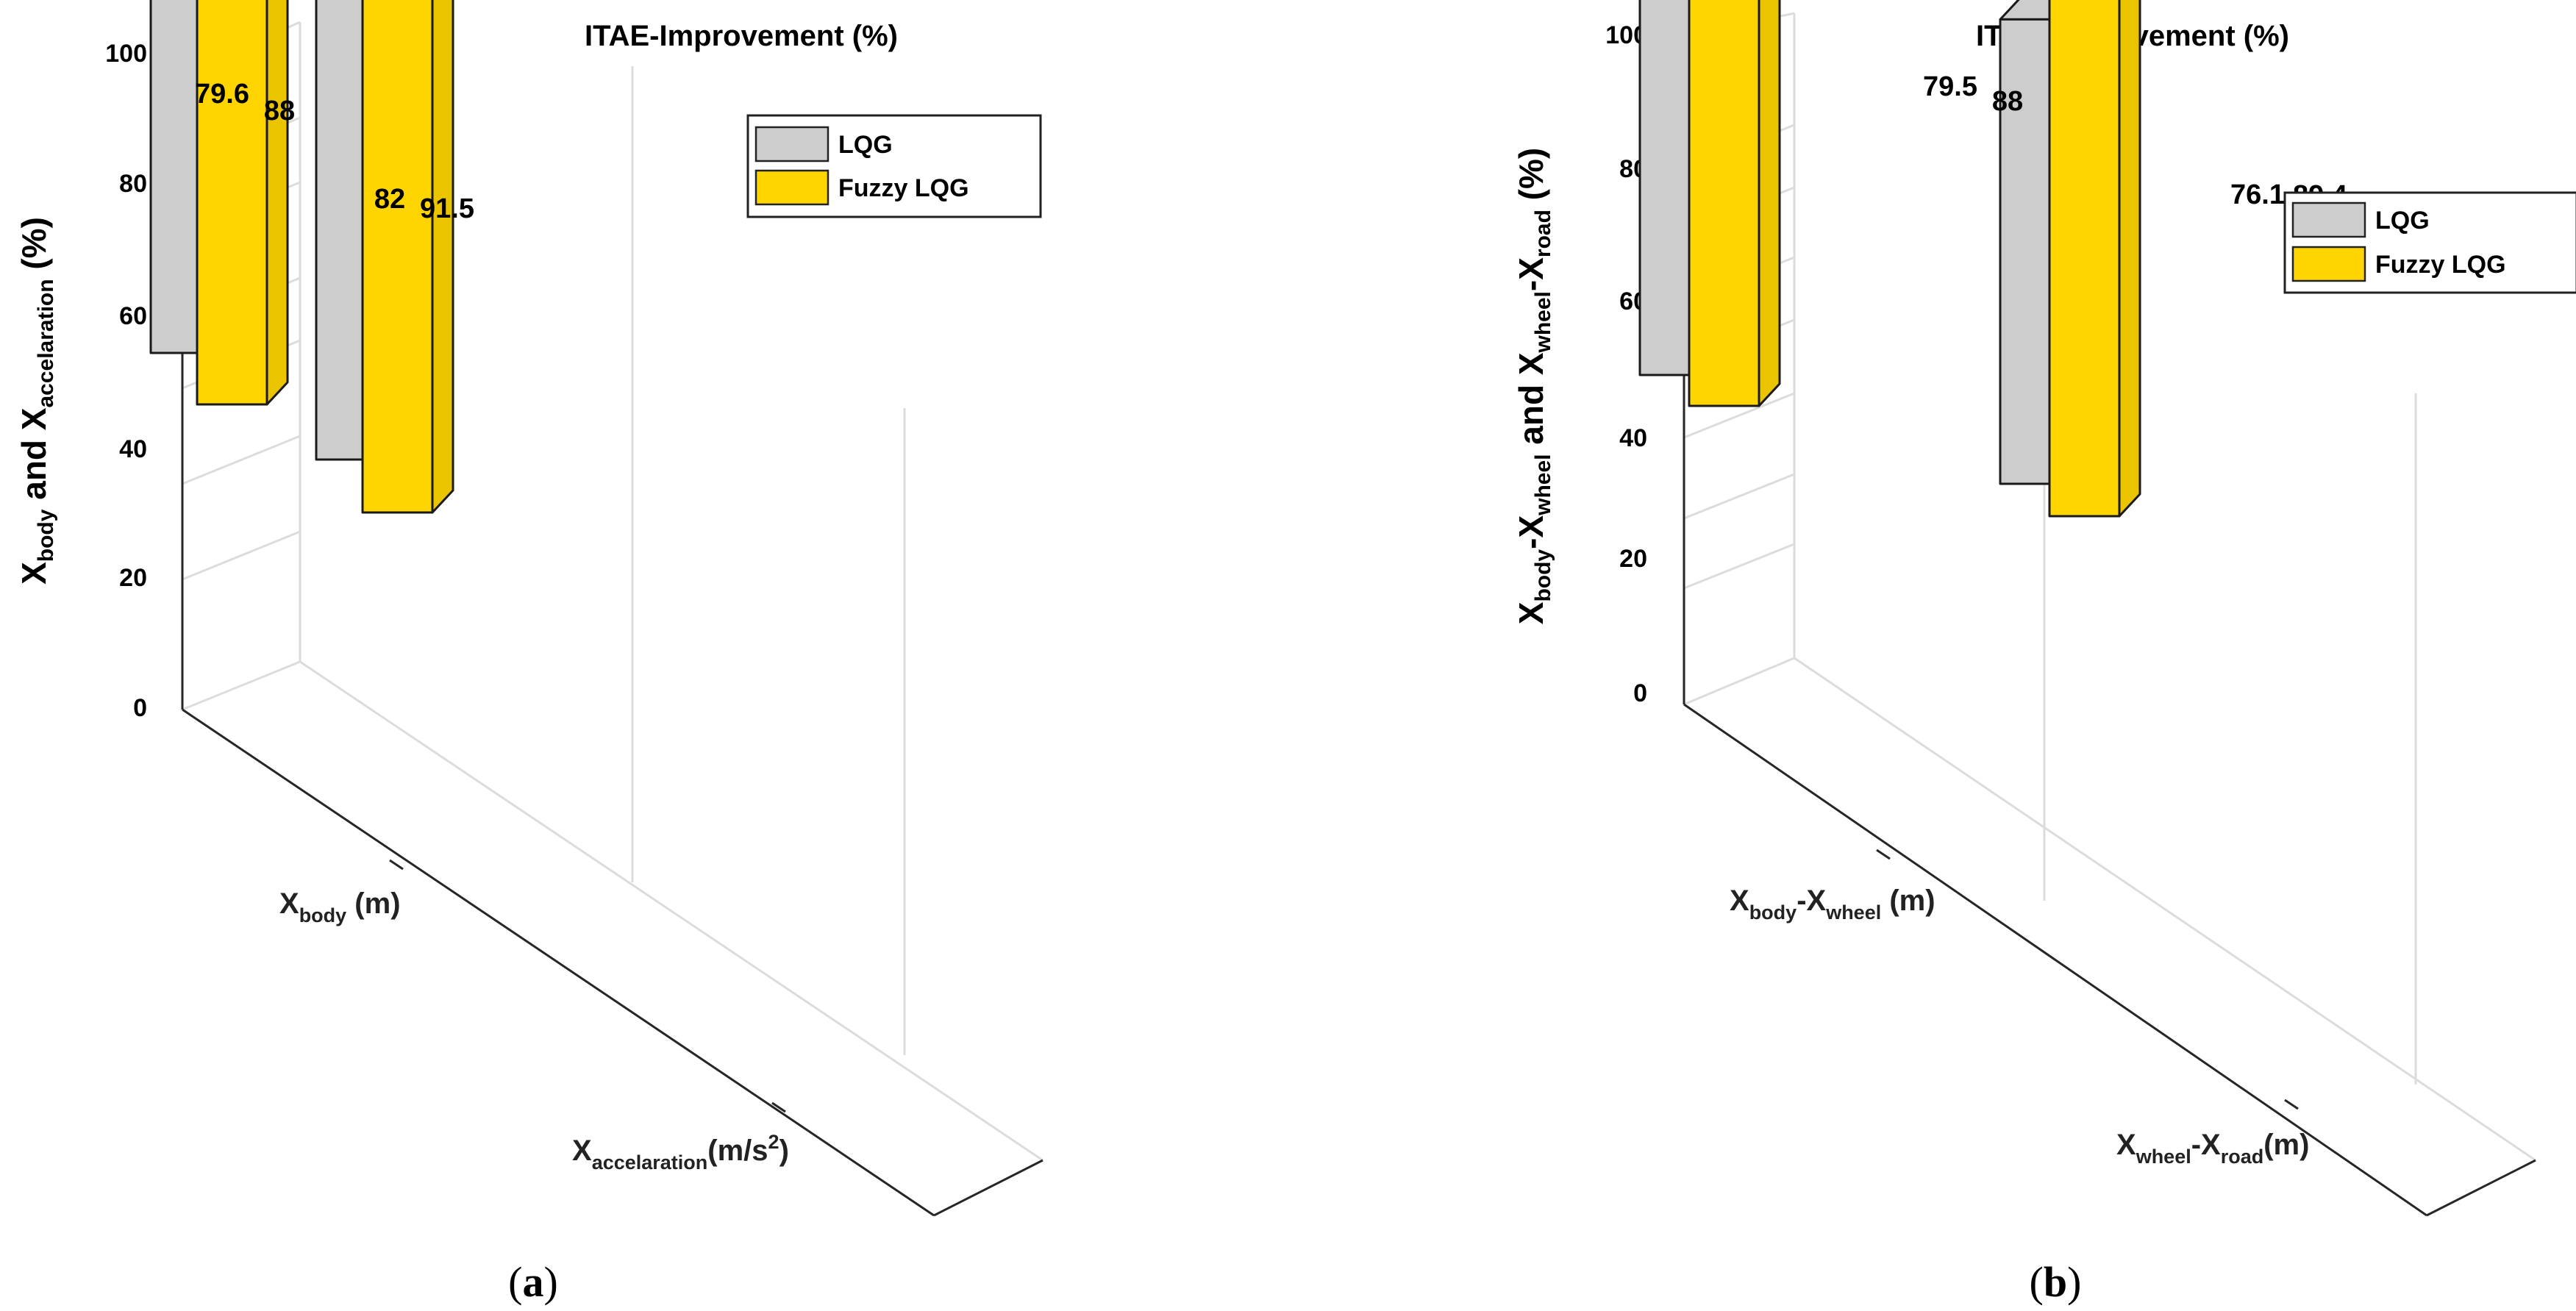 The image size is (2576, 1311). Describe the element at coordinates (133, 316) in the screenshot. I see `chart-a-ytick-60: 60` at that location.